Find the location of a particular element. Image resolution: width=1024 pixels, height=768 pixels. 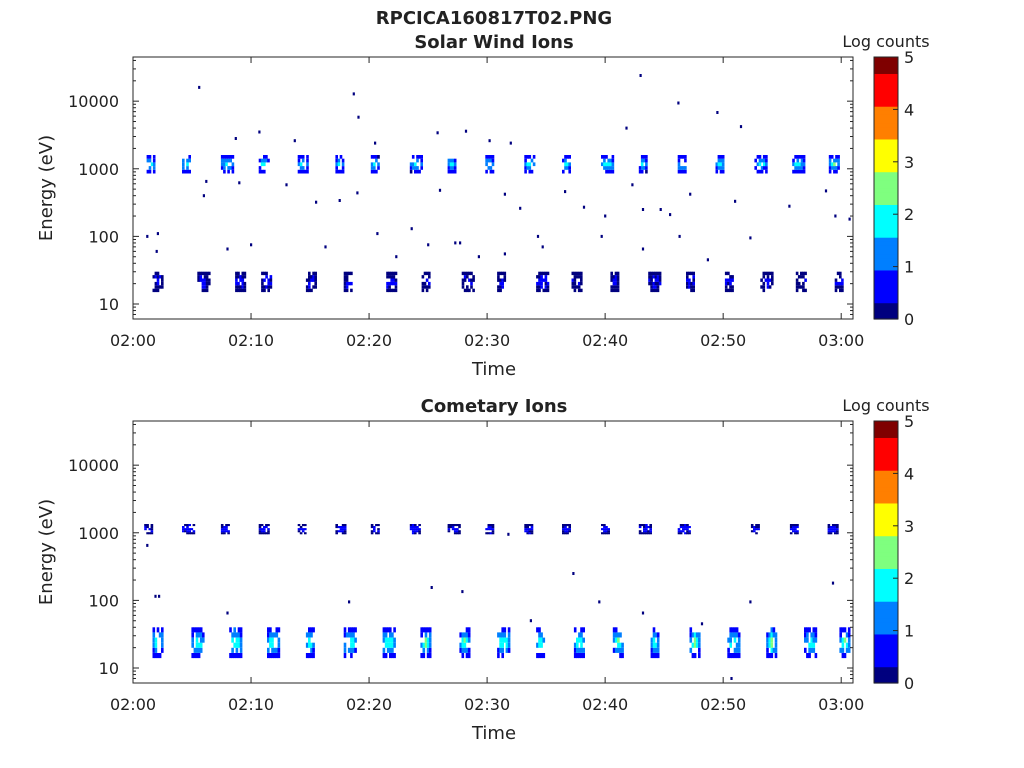

solar-wind-ylabel: Energy (eV) is located at coordinates (46, 188).